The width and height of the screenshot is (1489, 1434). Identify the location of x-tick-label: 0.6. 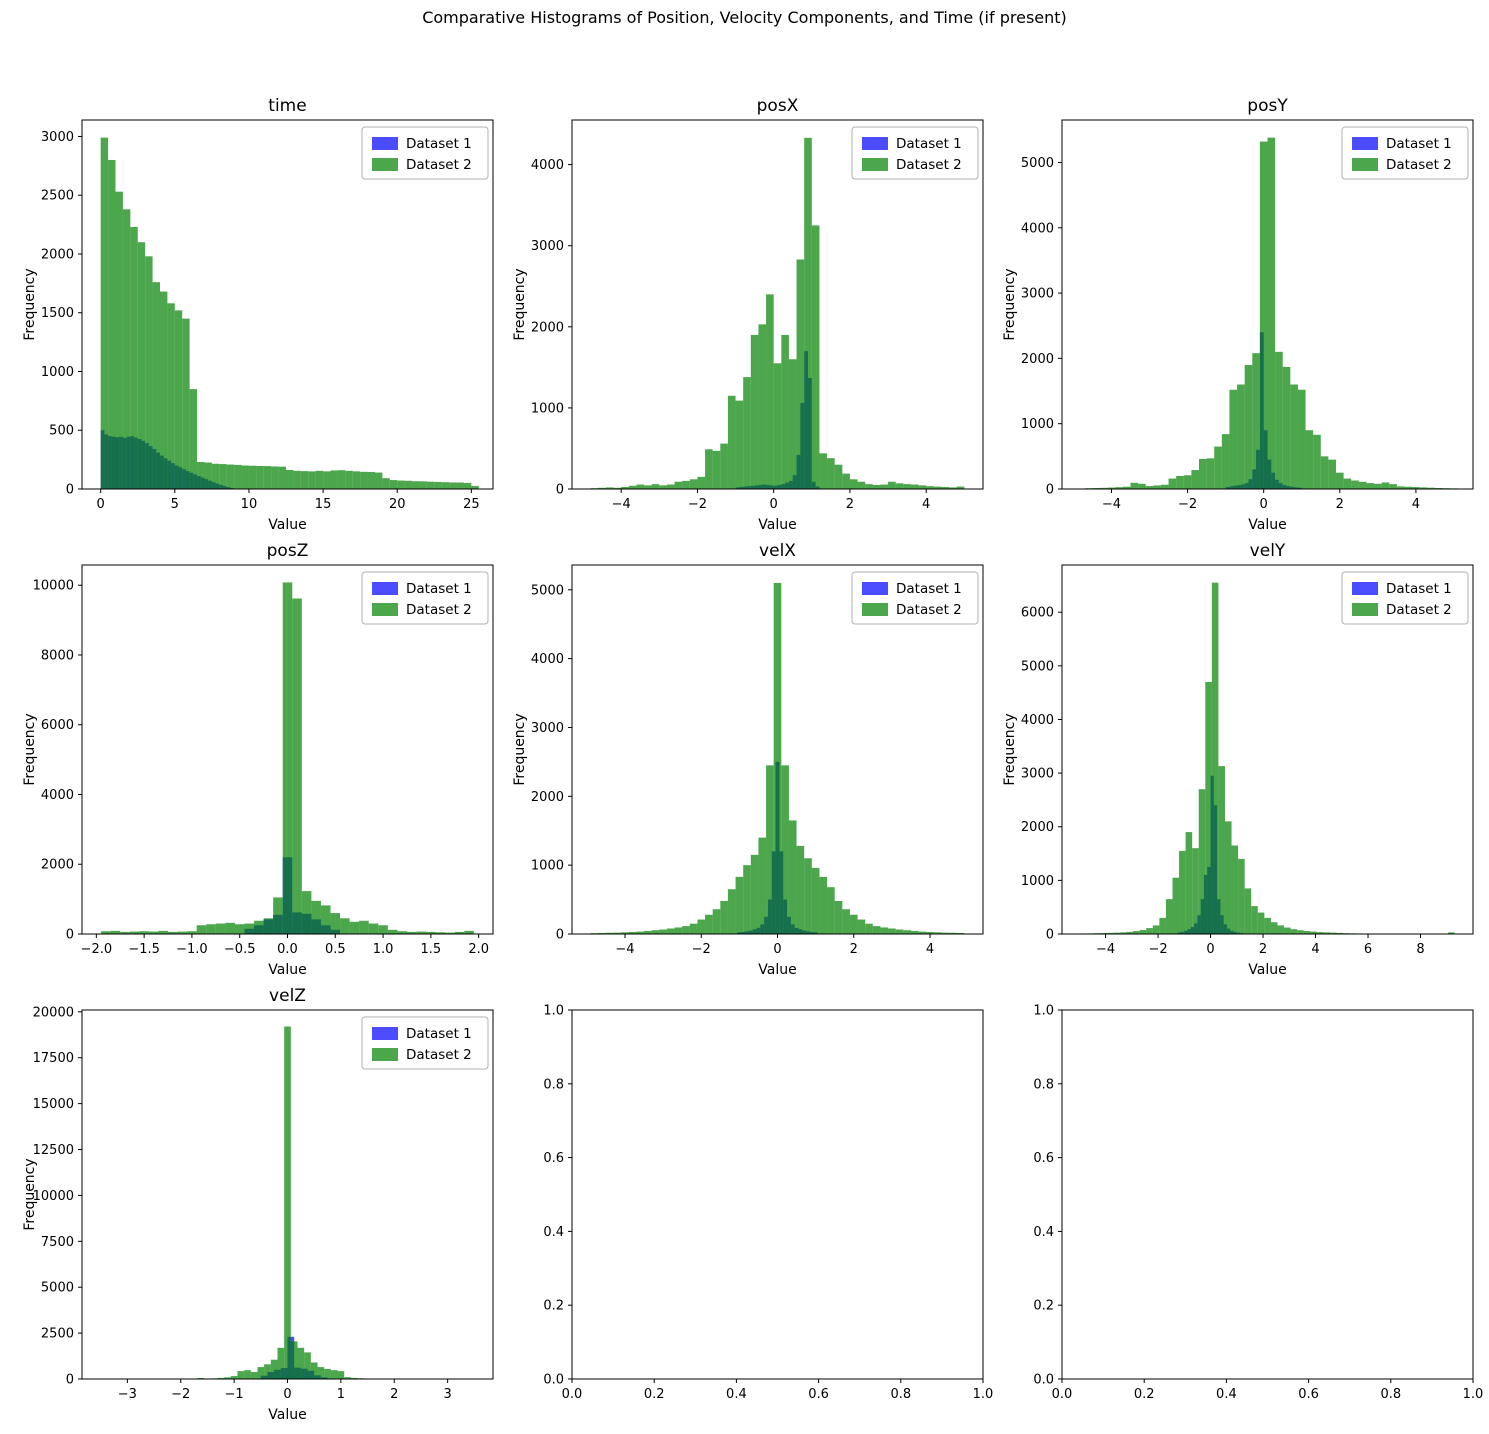
(1308, 1394).